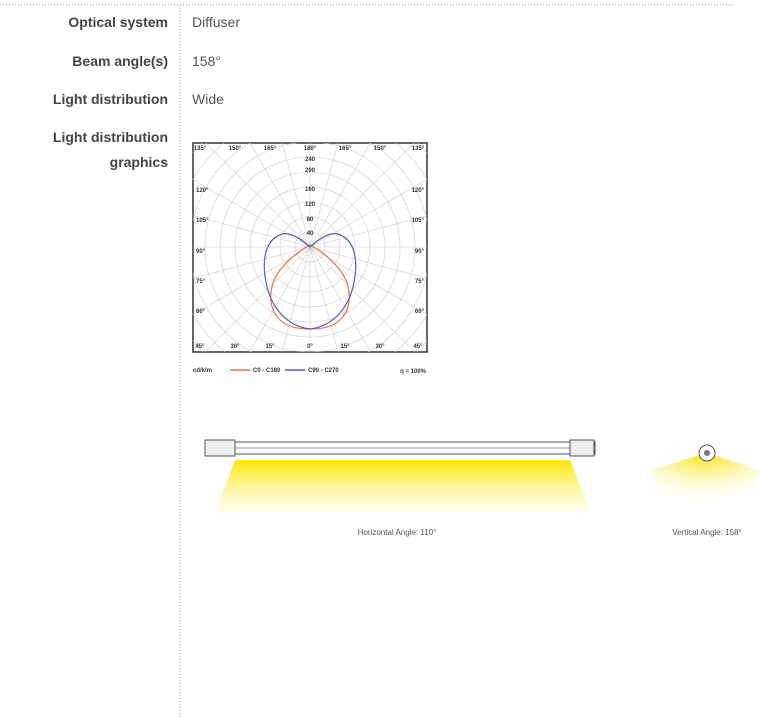 This screenshot has height=717, width=760. Describe the element at coordinates (400, 475) in the screenshot. I see `horizontal-illustration` at that location.